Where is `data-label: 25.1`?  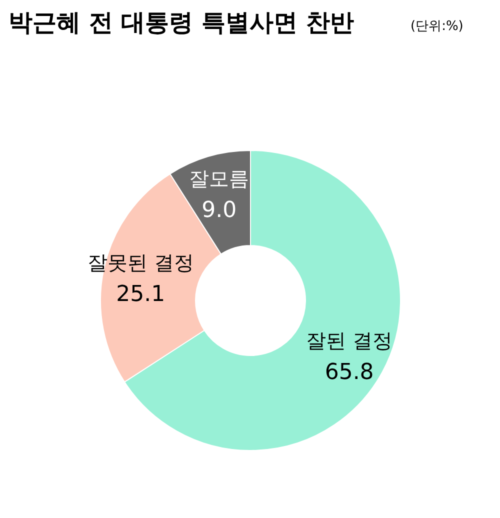 data-label: 25.1 is located at coordinates (141, 294).